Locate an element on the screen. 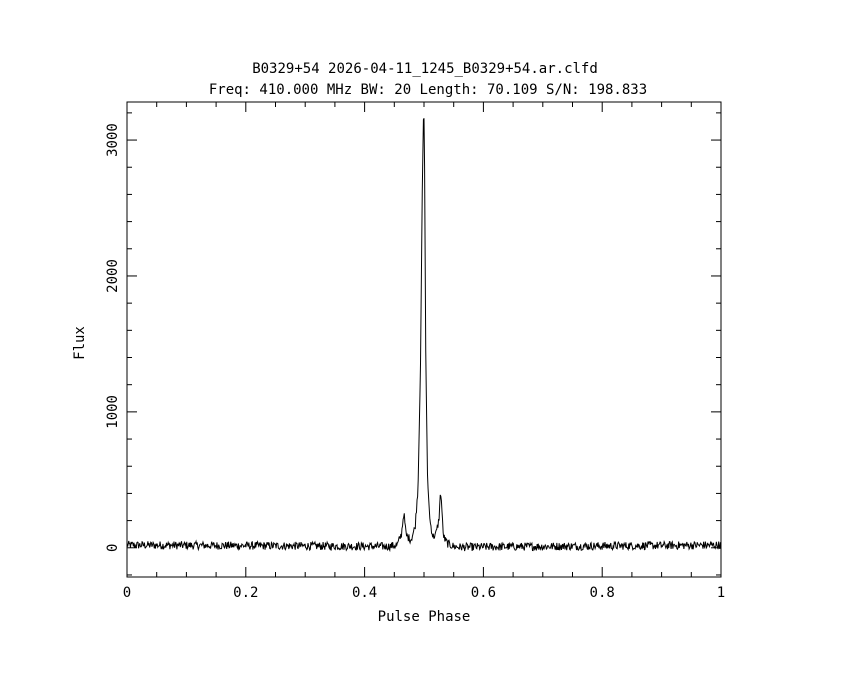 The width and height of the screenshot is (850, 680). x-tick-label: 0.2 is located at coordinates (245, 593).